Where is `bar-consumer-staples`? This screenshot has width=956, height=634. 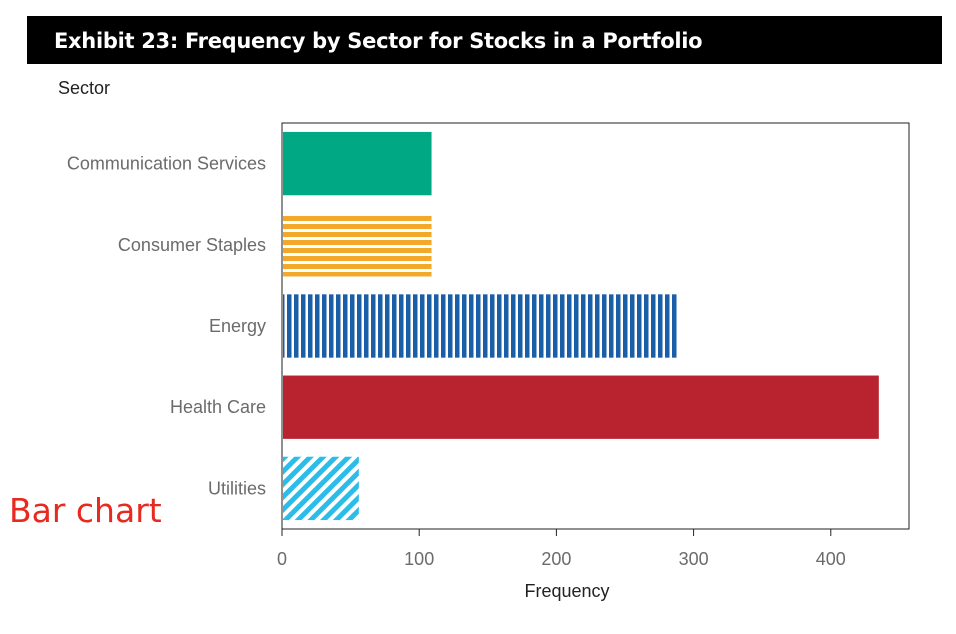
bar-consumer-staples is located at coordinates (357, 245).